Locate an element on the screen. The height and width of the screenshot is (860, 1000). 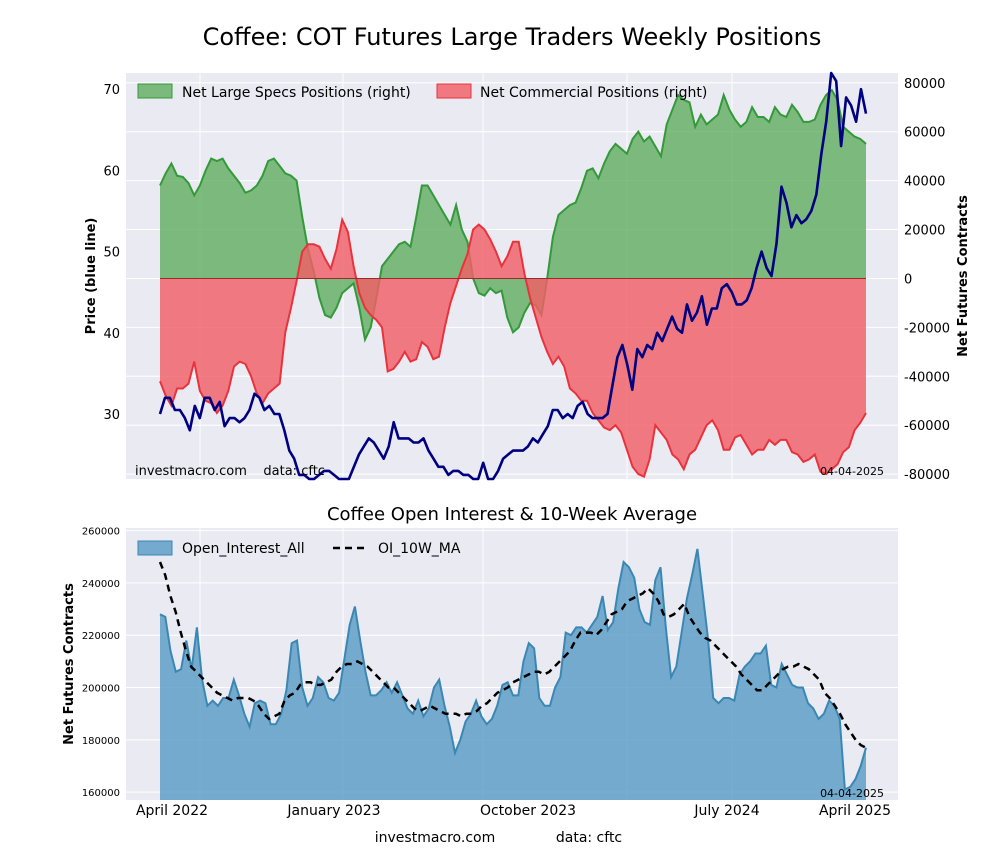
price-tick-70: 70 is located at coordinates (111, 90).